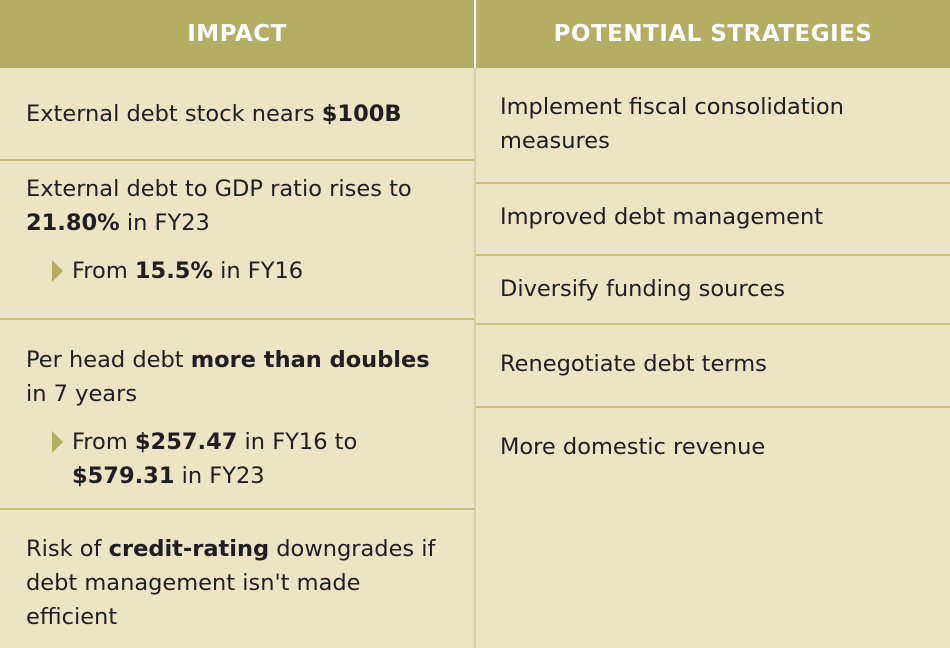  I want to click on text-segment: Risk of, so click(67, 549).